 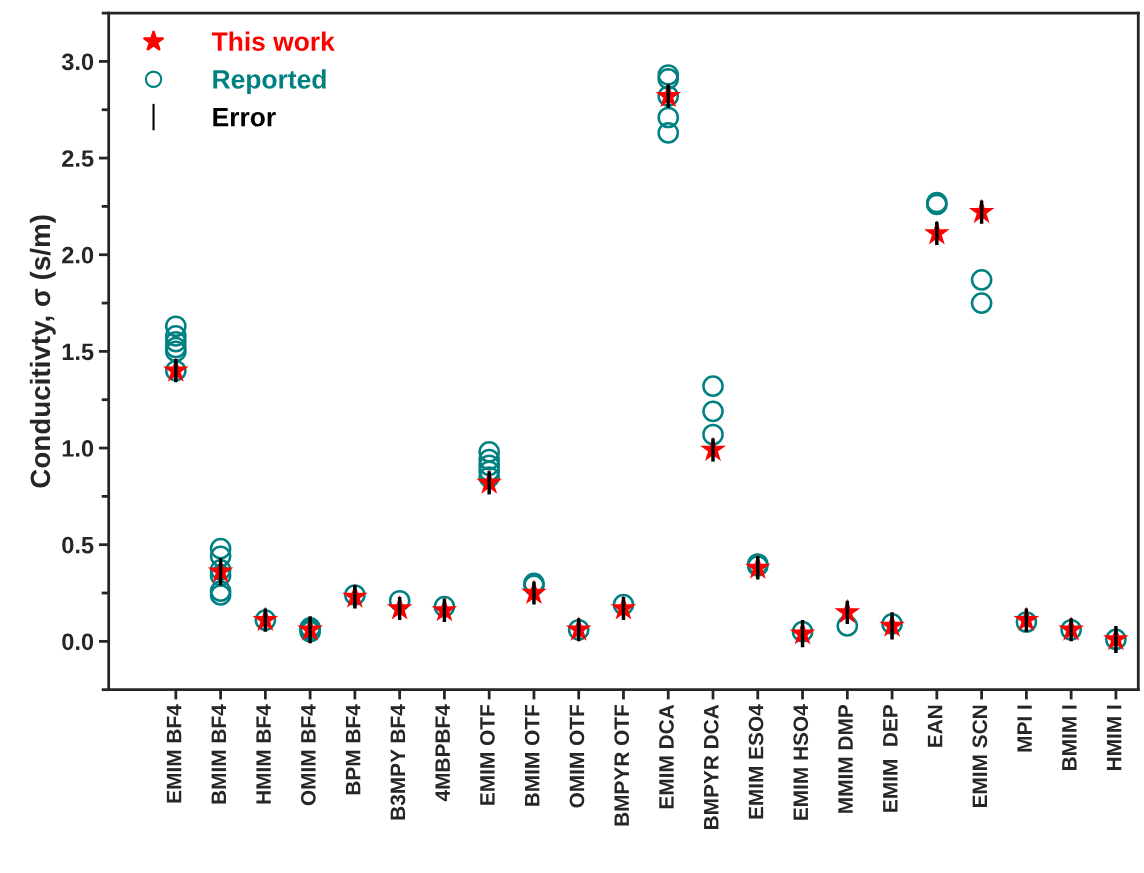 What do you see at coordinates (666, 756) in the screenshot?
I see `x-tick-label: EMIM DCA` at bounding box center [666, 756].